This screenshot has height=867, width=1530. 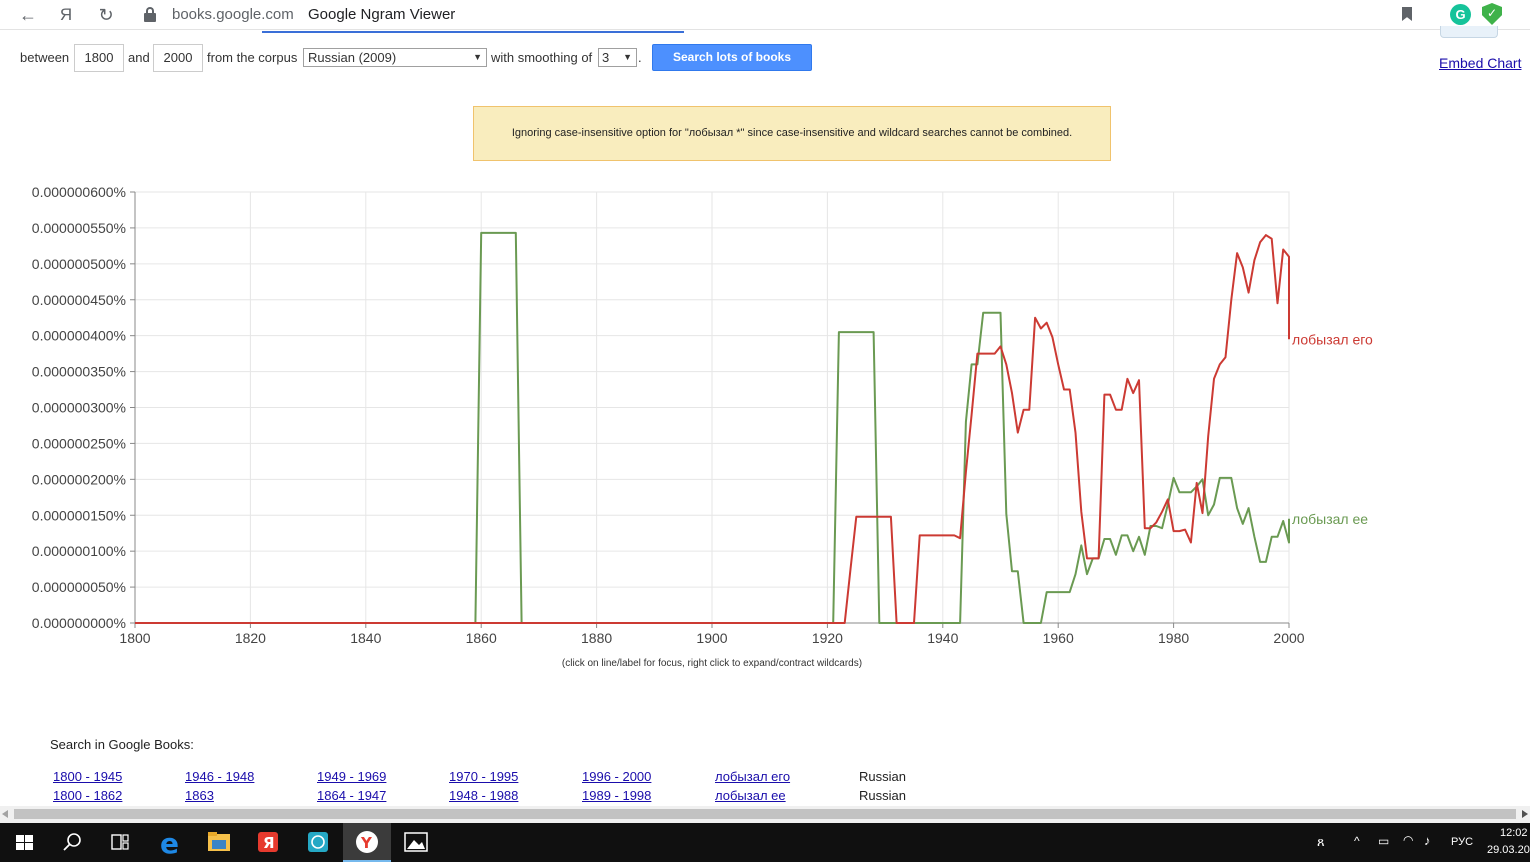 What do you see at coordinates (79, 515) in the screenshot?
I see `y-tick-label: 0.000000150%` at bounding box center [79, 515].